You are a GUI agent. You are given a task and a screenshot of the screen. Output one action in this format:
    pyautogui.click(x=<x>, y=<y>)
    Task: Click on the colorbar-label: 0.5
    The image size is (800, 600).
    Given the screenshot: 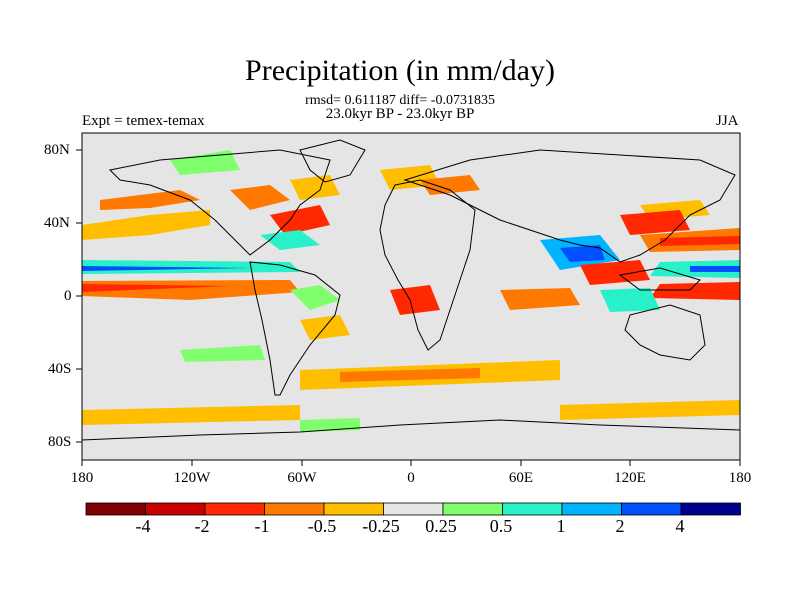 What is the action you would take?
    pyautogui.click(x=501, y=526)
    